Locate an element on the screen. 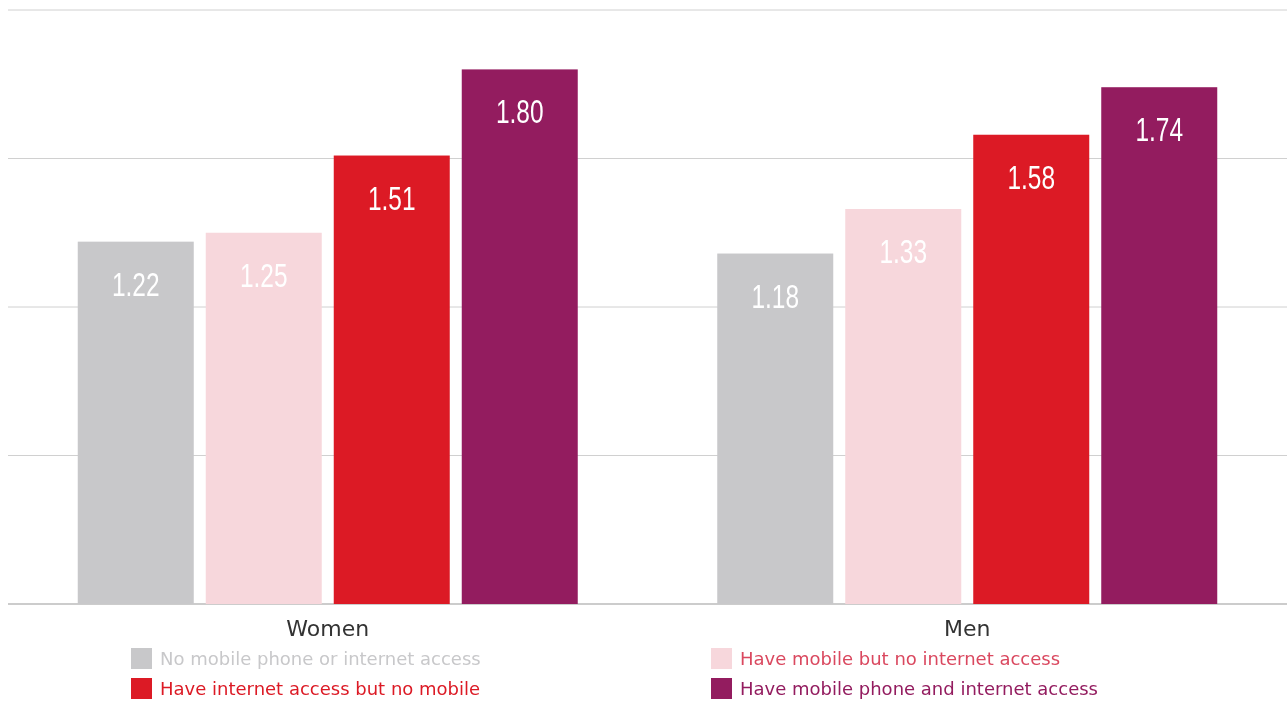 This screenshot has width=1287, height=706. x-tick-label: Men is located at coordinates (967, 628).